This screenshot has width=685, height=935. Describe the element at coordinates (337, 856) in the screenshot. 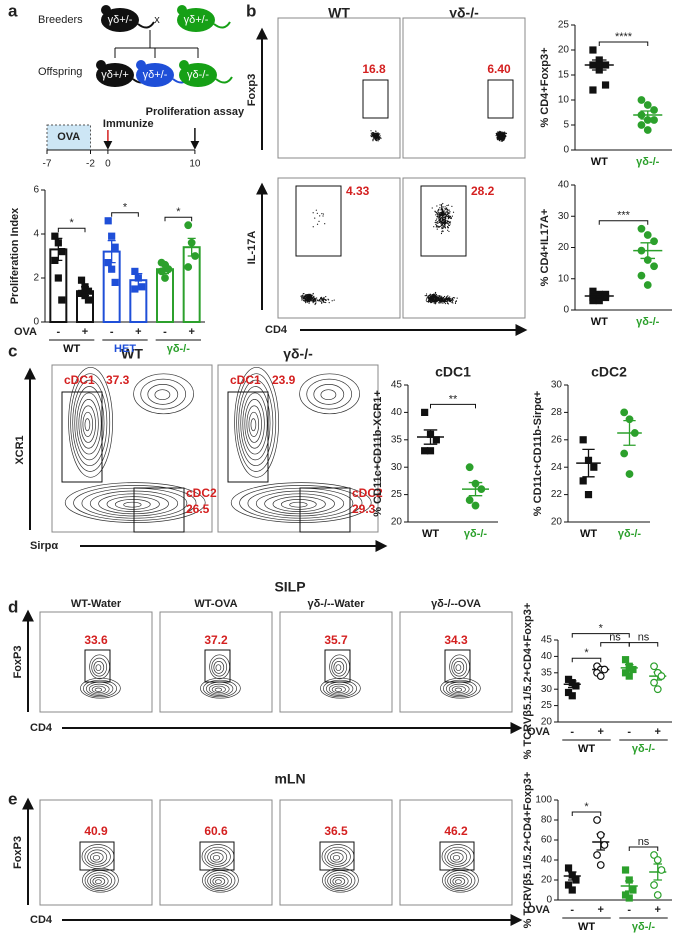

I see `gate` at that location.